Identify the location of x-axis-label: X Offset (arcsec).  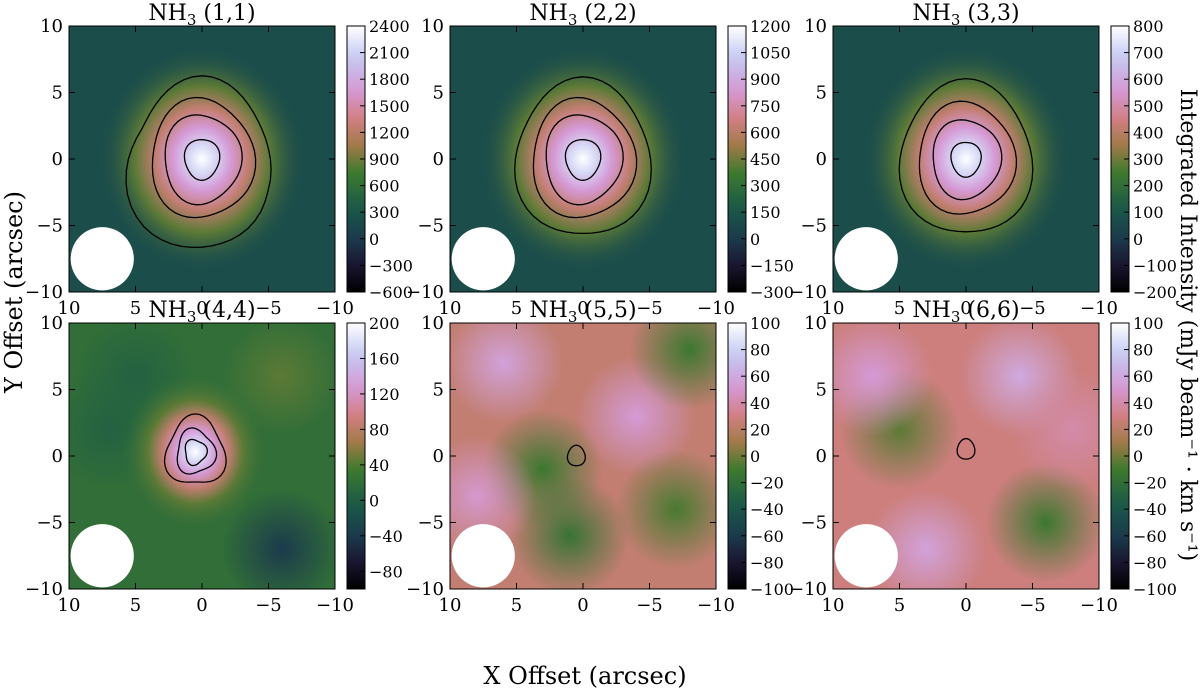
(584, 676).